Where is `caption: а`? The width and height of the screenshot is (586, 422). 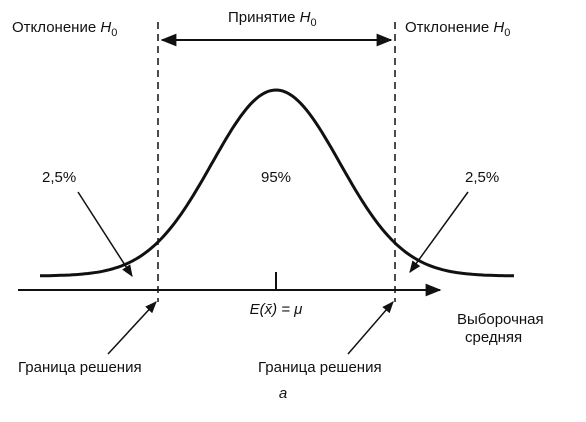 caption: а is located at coordinates (283, 393).